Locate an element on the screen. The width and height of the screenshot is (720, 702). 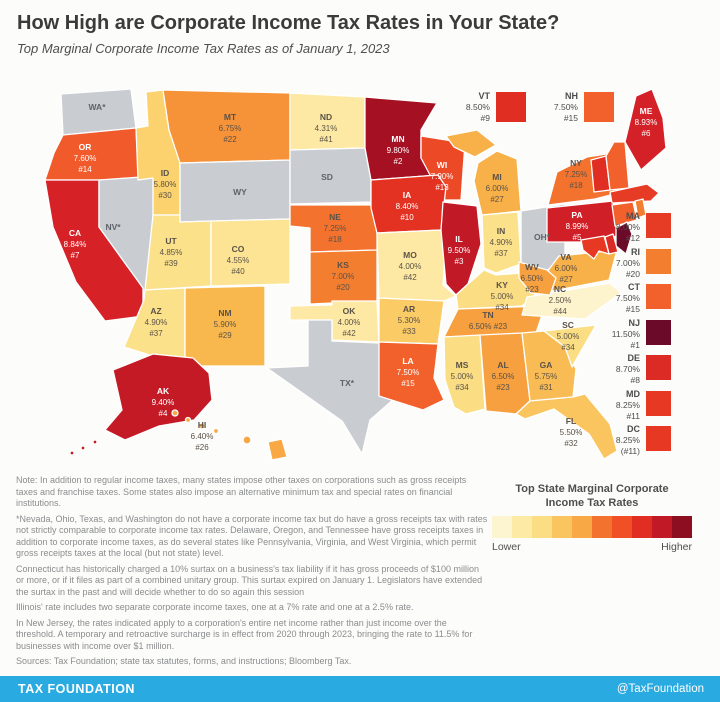
state-shape-NM is located at coordinates (225, 326).